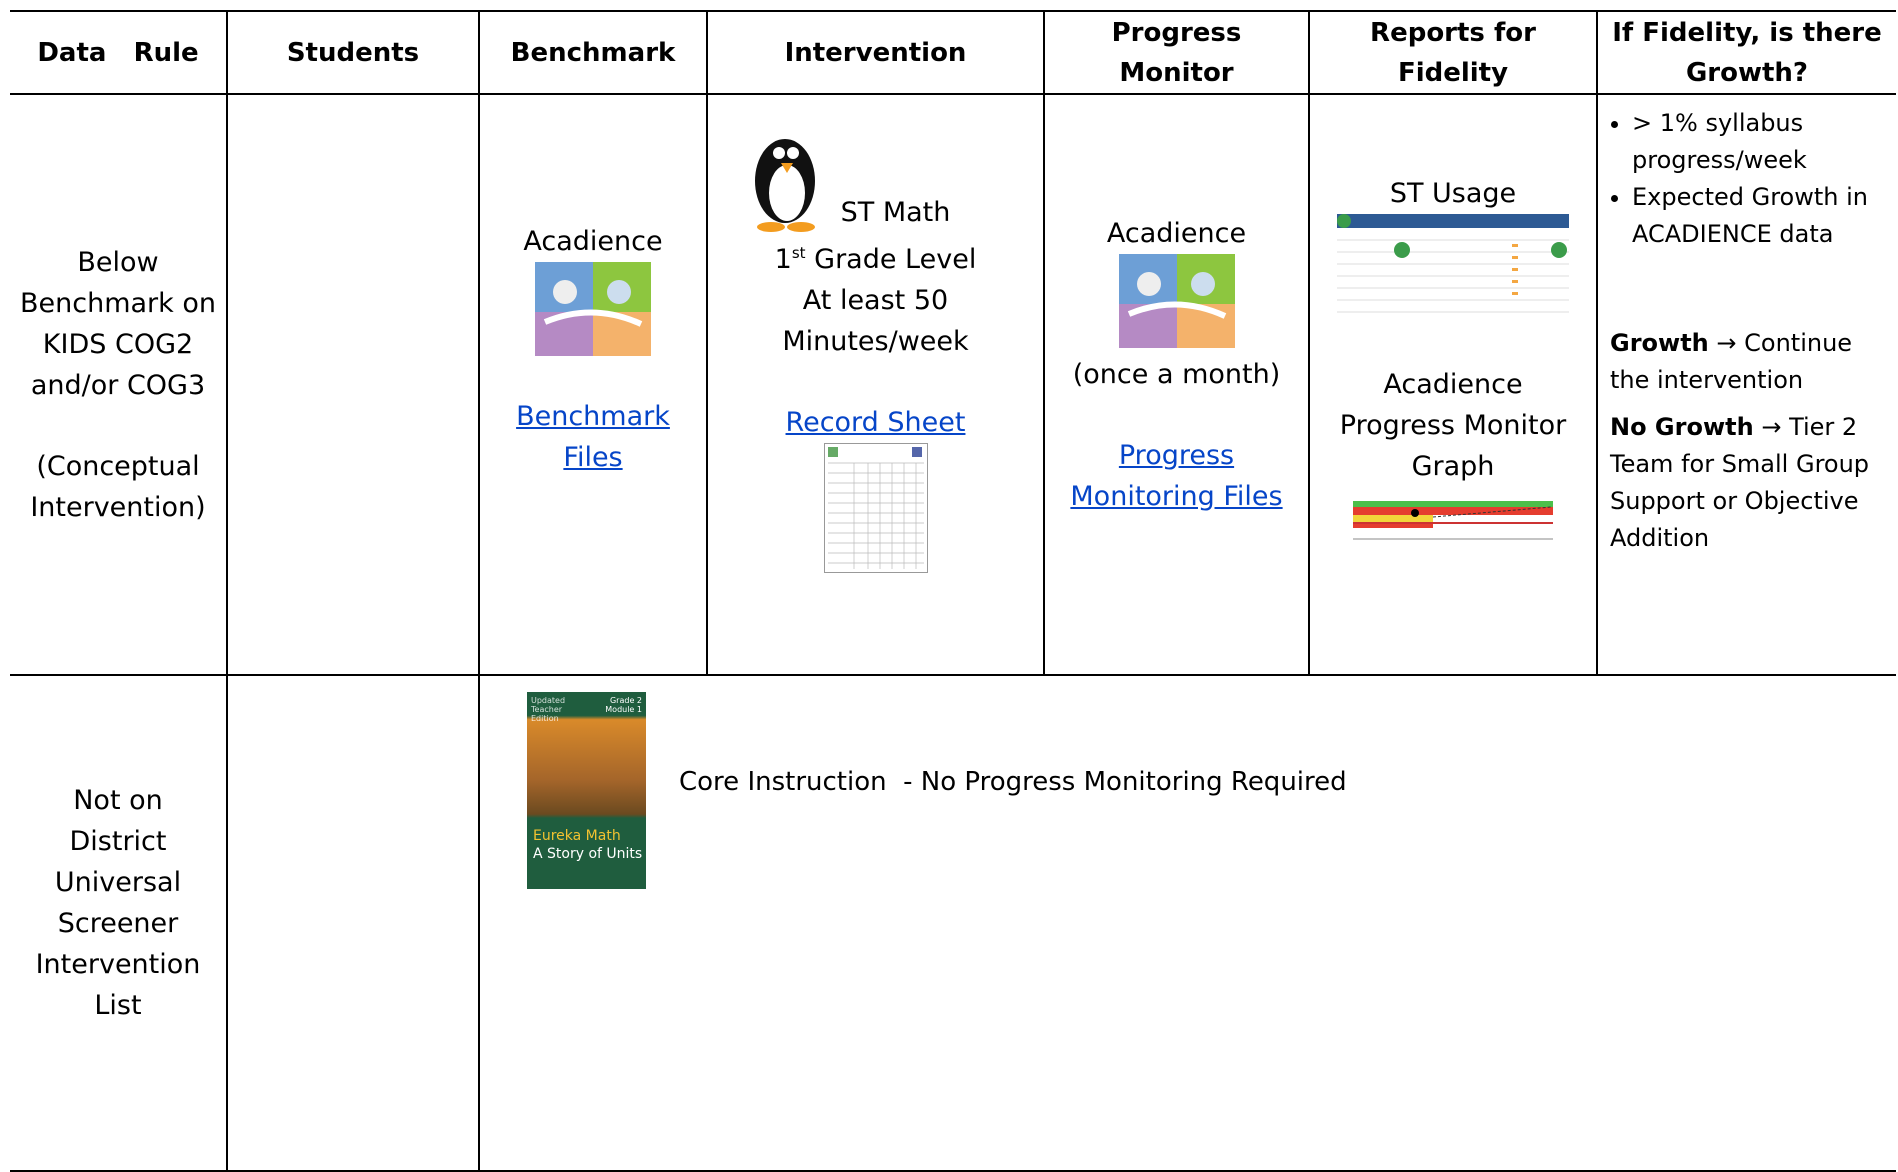 The width and height of the screenshot is (1898, 1172). What do you see at coordinates (623, 709) in the screenshot?
I see `book-module: Module 1` at bounding box center [623, 709].